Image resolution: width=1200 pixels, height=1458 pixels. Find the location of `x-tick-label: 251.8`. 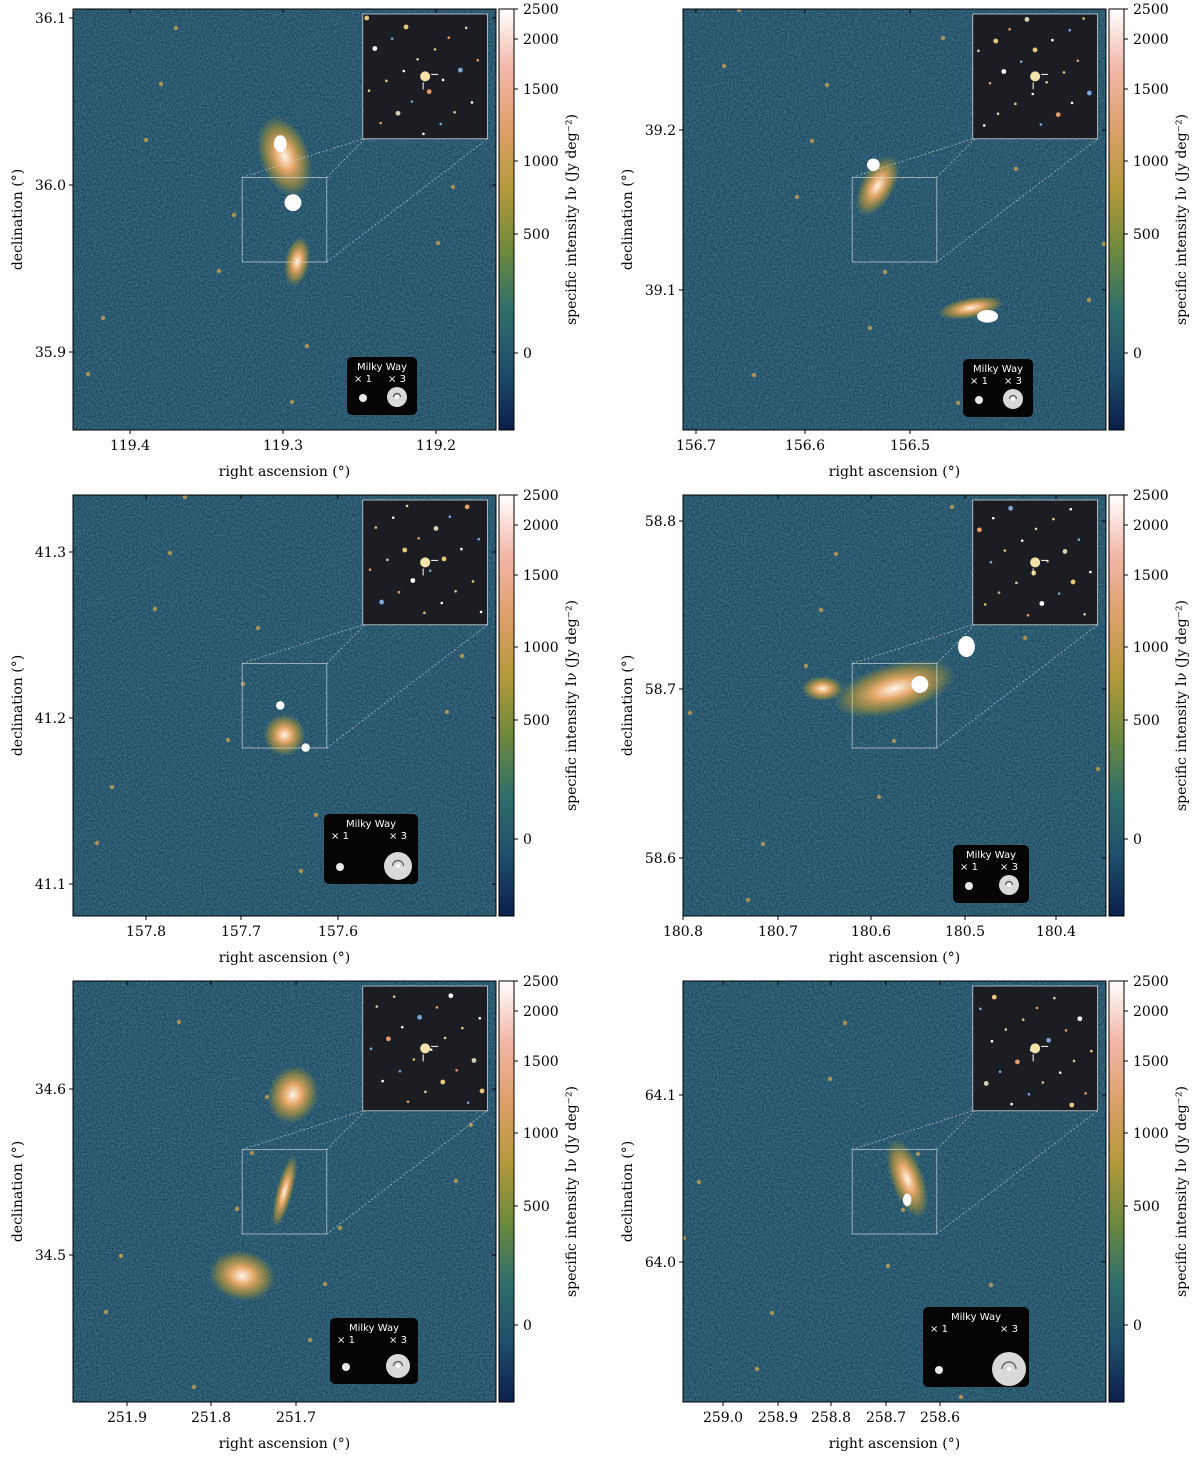

x-tick-label: 251.8 is located at coordinates (211, 1418).